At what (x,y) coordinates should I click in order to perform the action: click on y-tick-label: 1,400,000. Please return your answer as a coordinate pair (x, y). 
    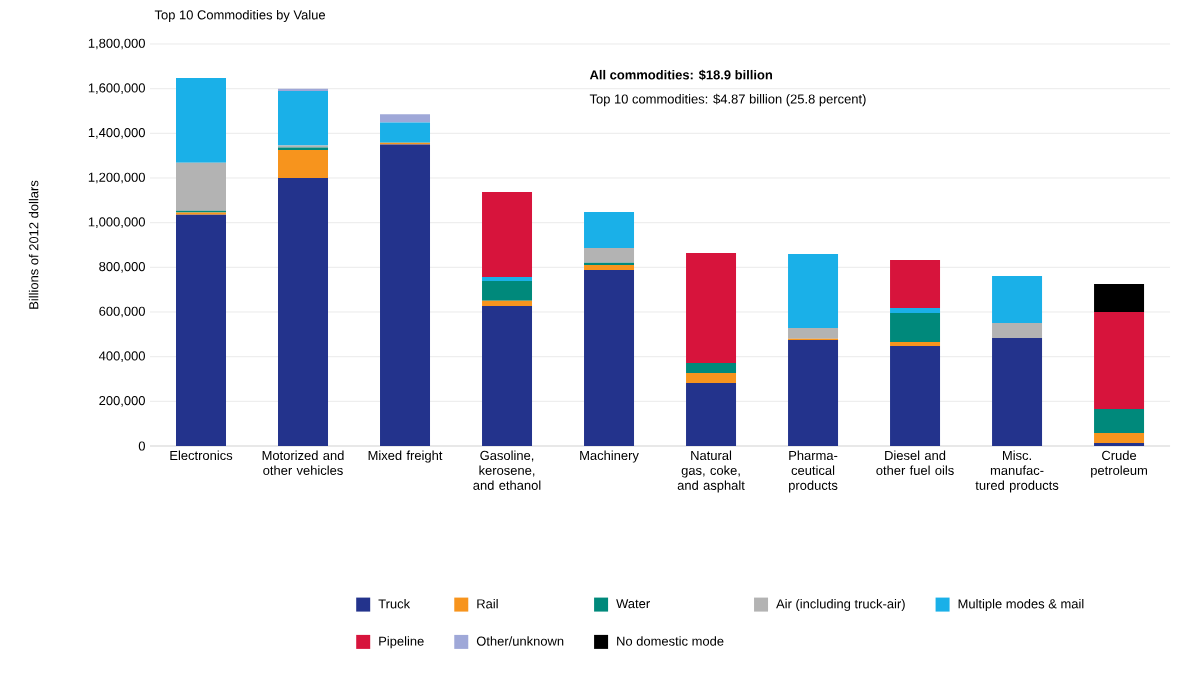
    Looking at the image, I should click on (116, 133).